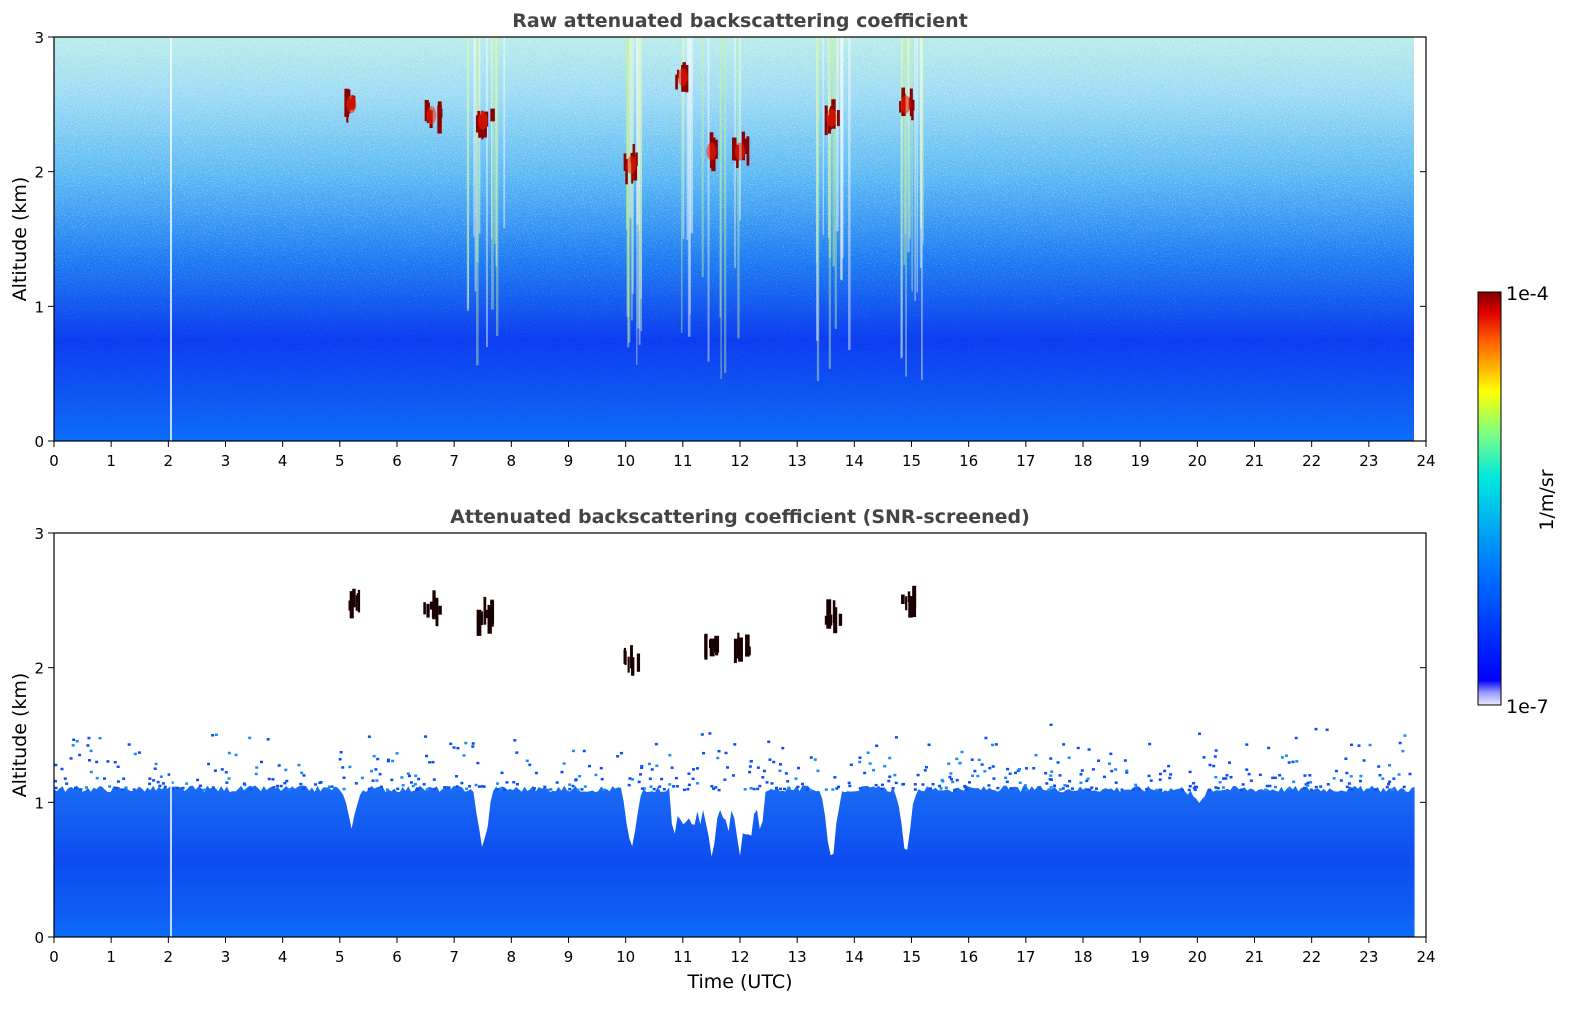  I want to click on x-tick-label: 13, so click(797, 461).